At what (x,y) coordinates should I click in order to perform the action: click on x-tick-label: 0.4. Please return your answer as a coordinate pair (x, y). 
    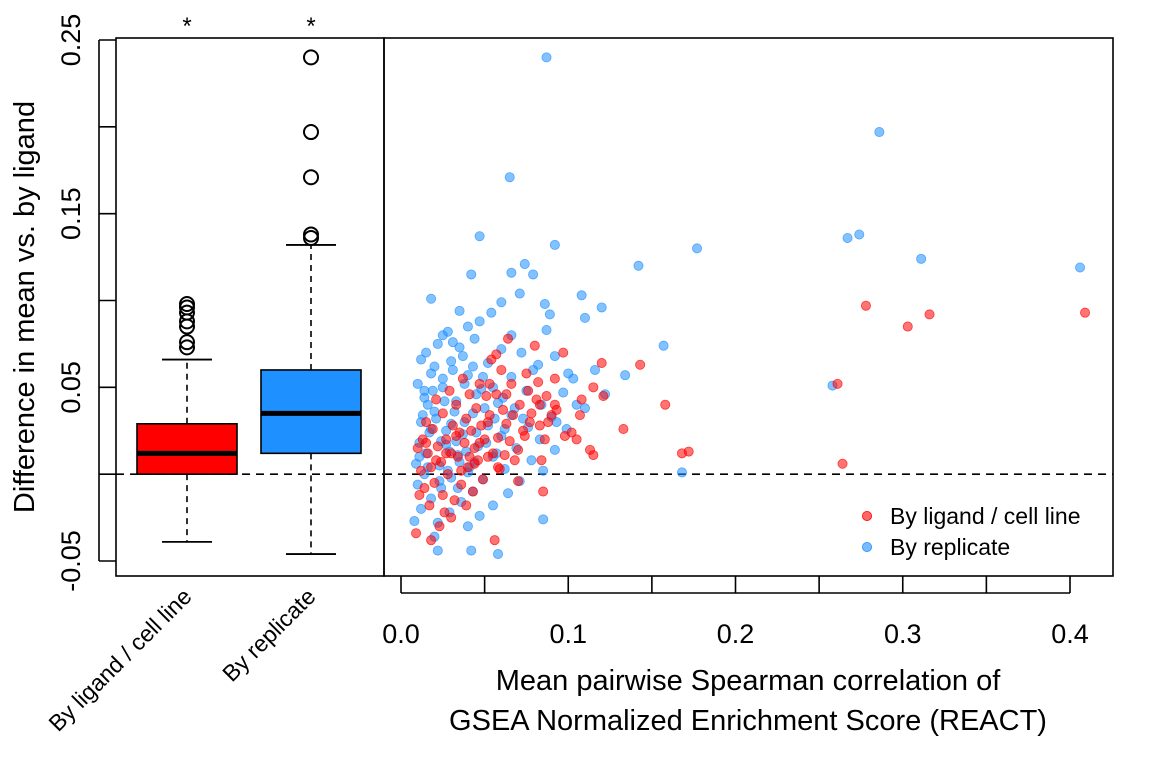
    Looking at the image, I should click on (1070, 634).